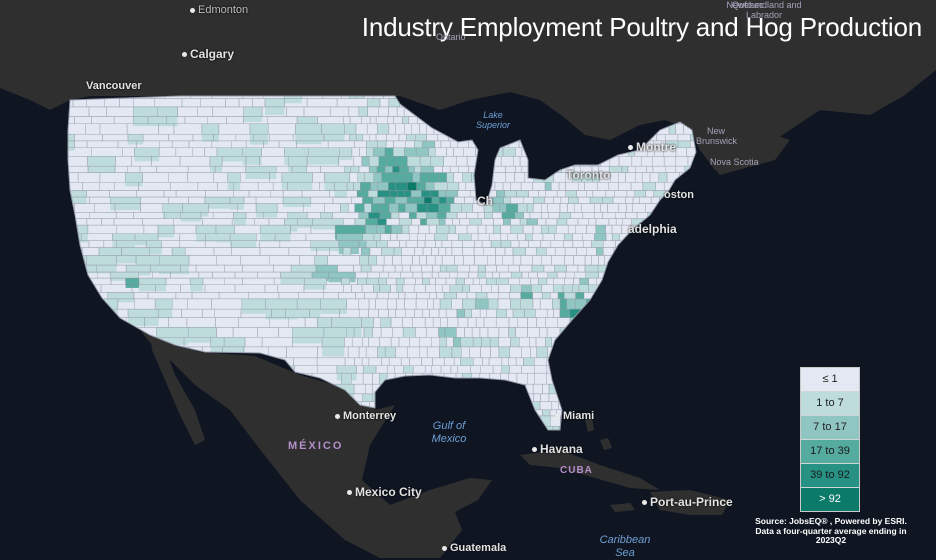 This screenshot has width=936, height=560. I want to click on lake-superior-water, so click(476, 128).